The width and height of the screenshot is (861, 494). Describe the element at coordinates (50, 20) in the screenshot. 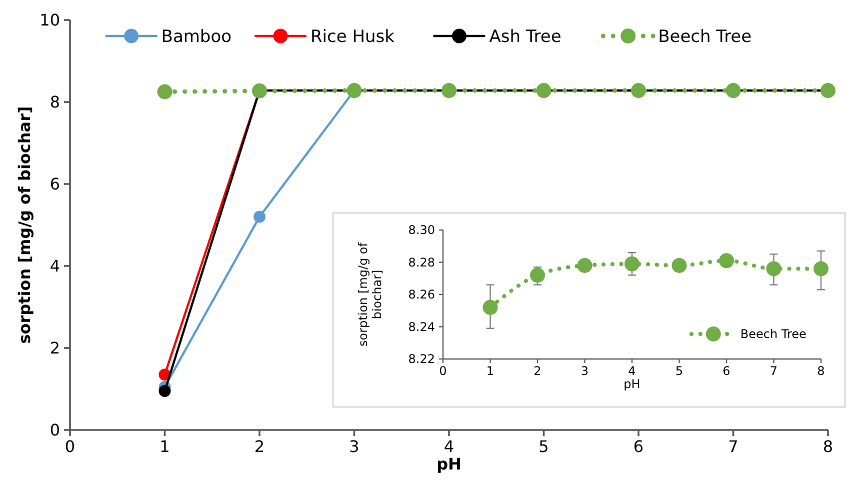

I see `y-tick-label: 10` at that location.